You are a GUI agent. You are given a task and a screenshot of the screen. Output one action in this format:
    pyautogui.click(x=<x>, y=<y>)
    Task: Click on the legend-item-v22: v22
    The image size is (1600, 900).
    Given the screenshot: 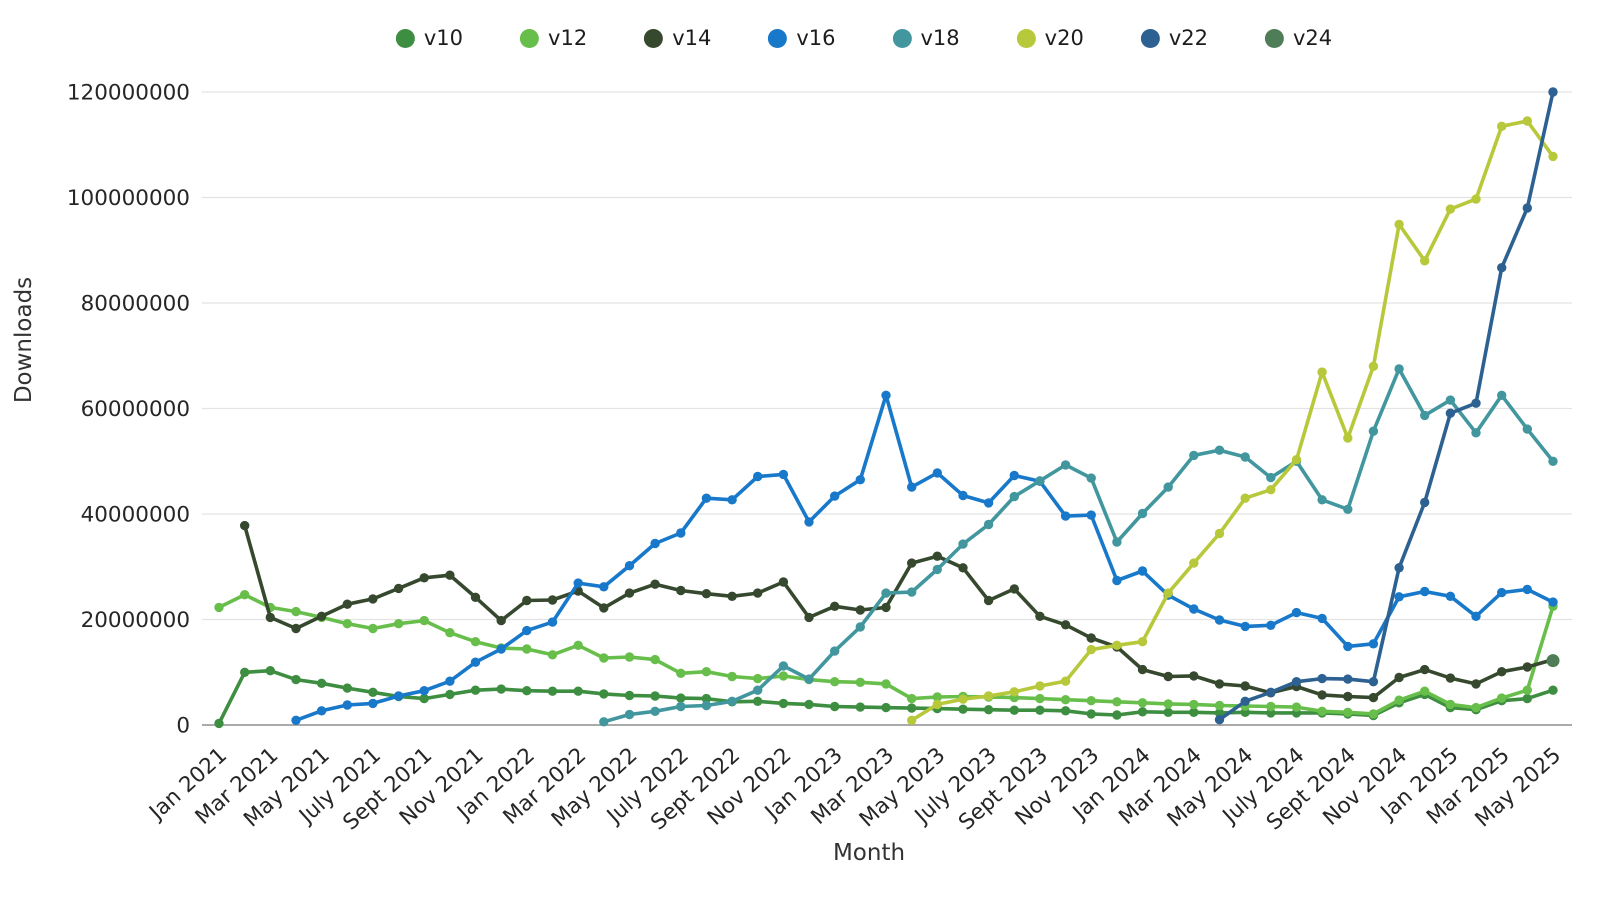 What is the action you would take?
    pyautogui.click(x=1174, y=38)
    